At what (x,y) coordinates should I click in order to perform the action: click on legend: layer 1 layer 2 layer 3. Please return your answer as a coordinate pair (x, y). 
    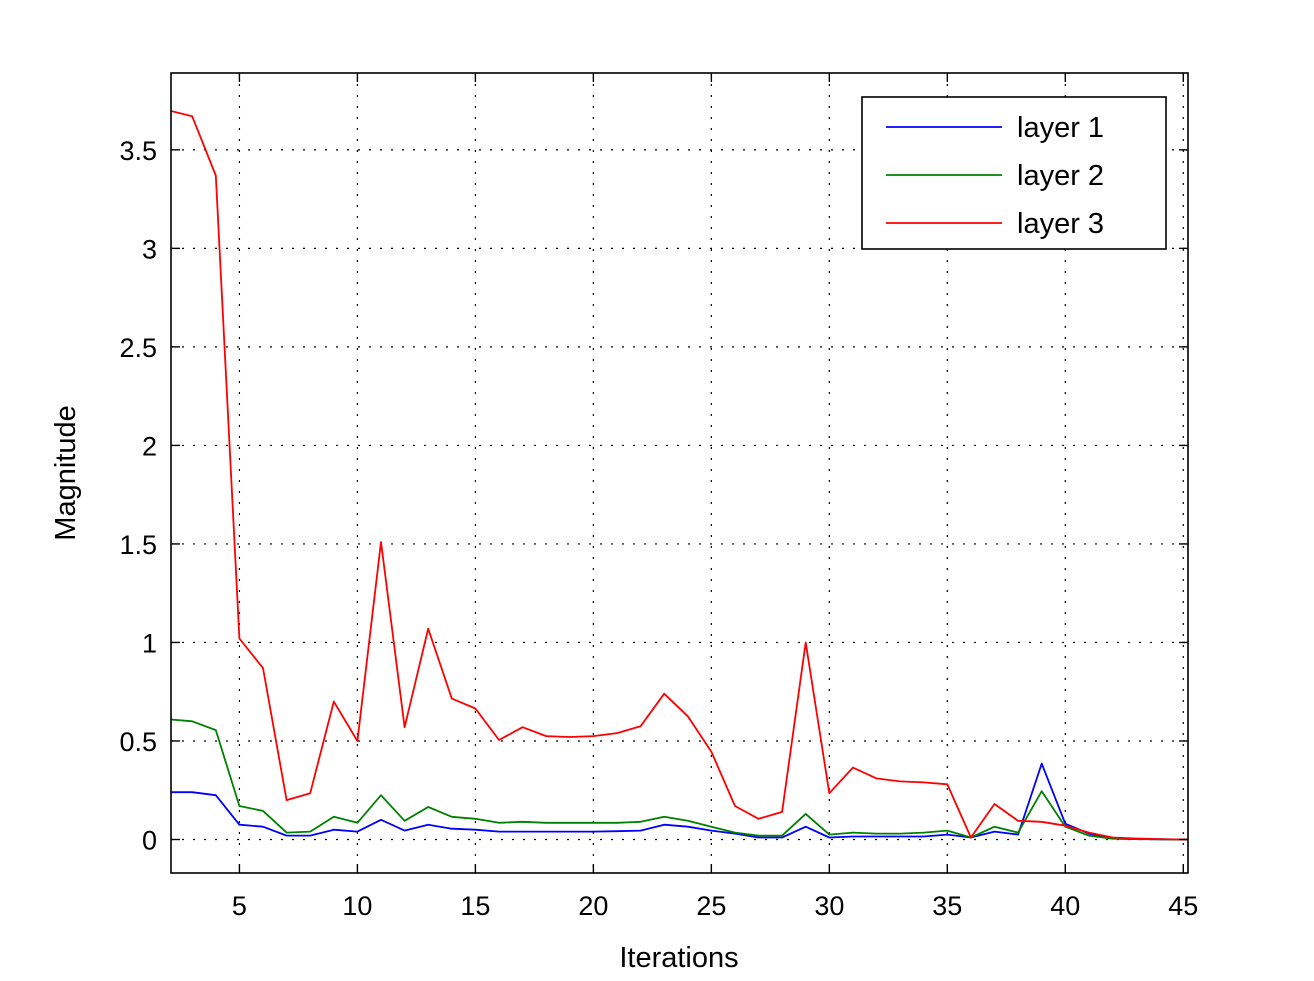
    Looking at the image, I should click on (1014, 173).